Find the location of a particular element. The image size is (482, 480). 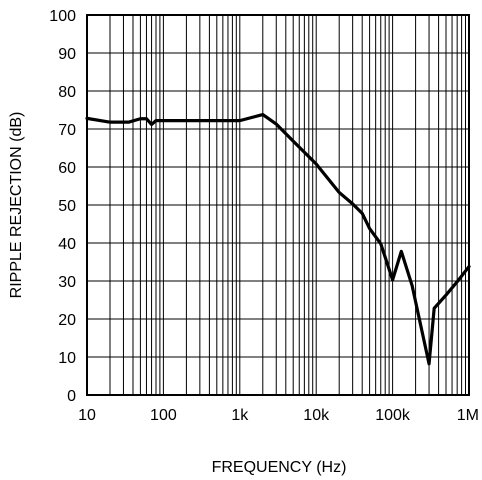

y-tick-label: 0 is located at coordinates (71, 396).